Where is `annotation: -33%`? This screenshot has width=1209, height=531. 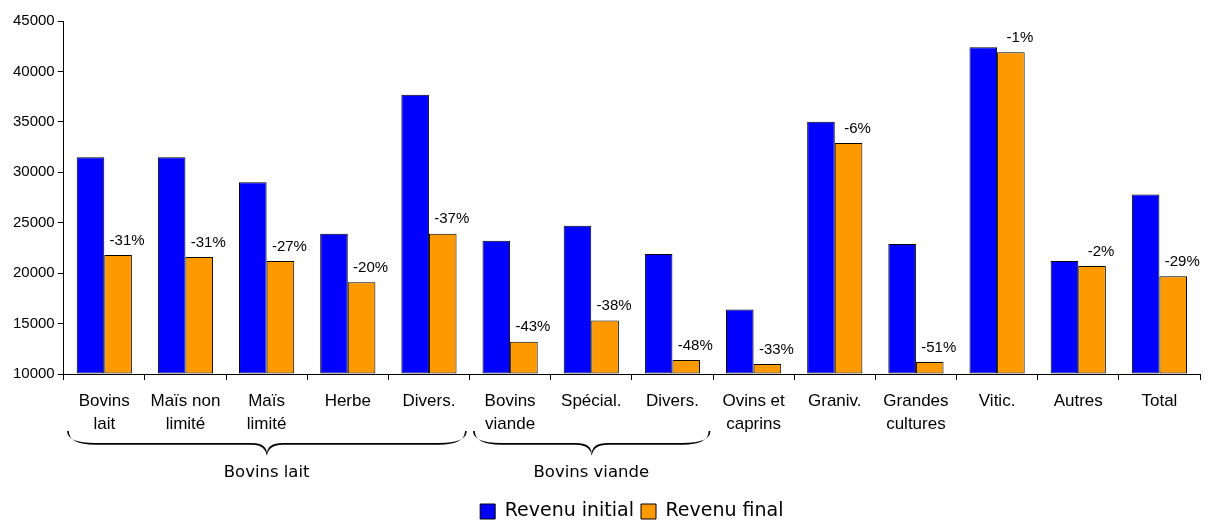 annotation: -33% is located at coordinates (776, 348).